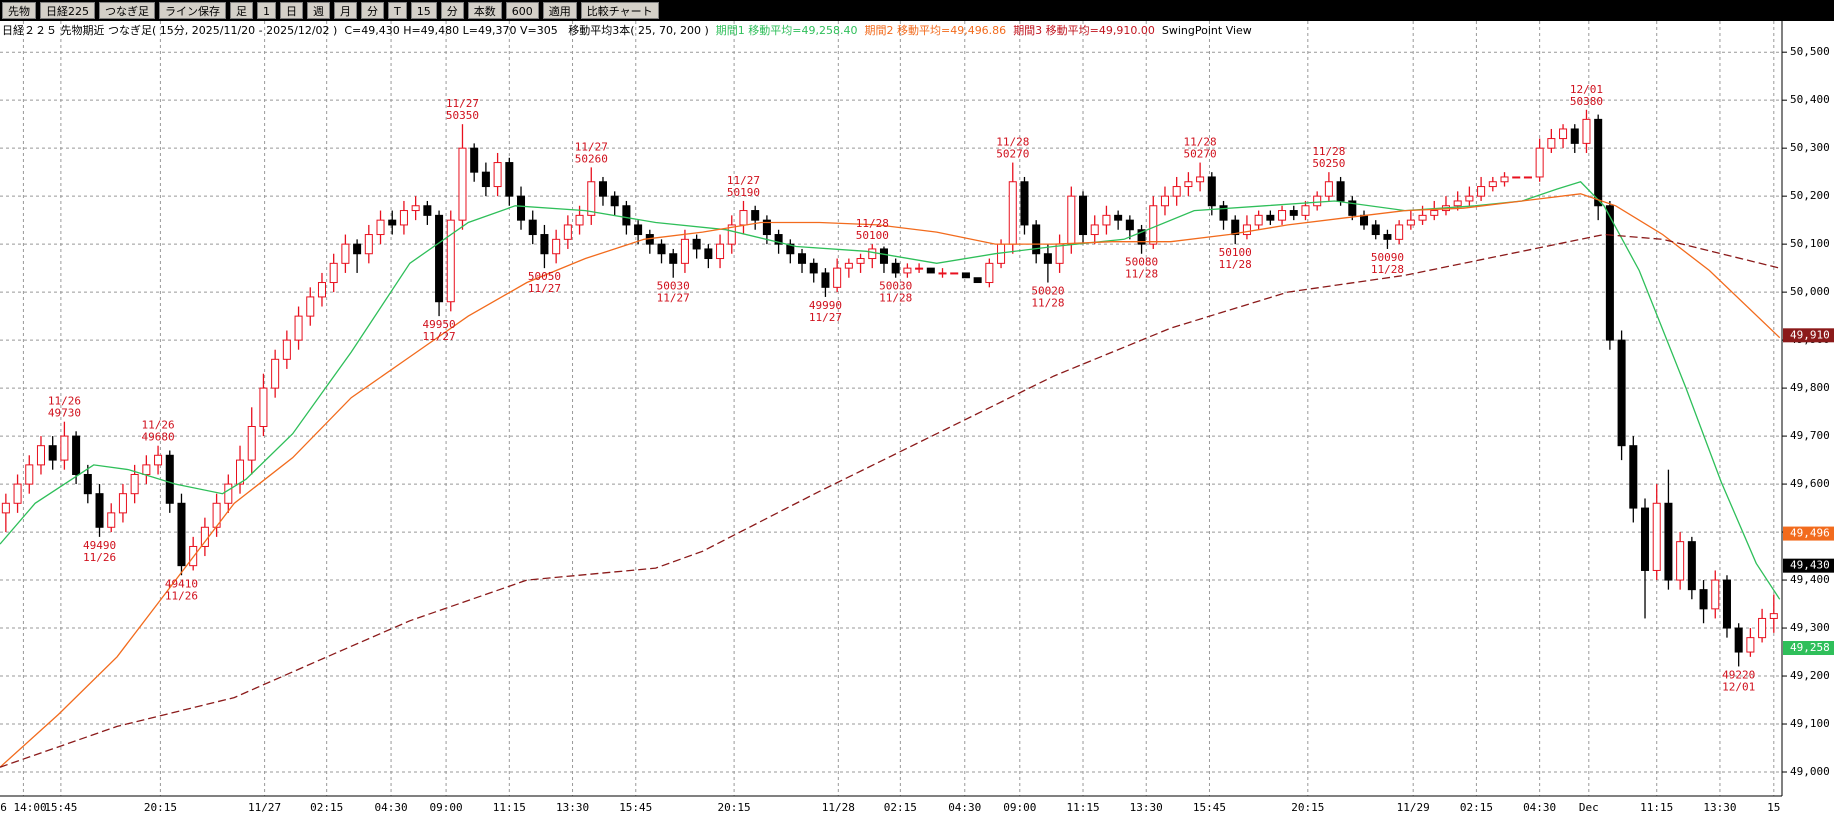 This screenshot has width=1834, height=819. I want to click on toolbar-item: 日, so click(291, 10).